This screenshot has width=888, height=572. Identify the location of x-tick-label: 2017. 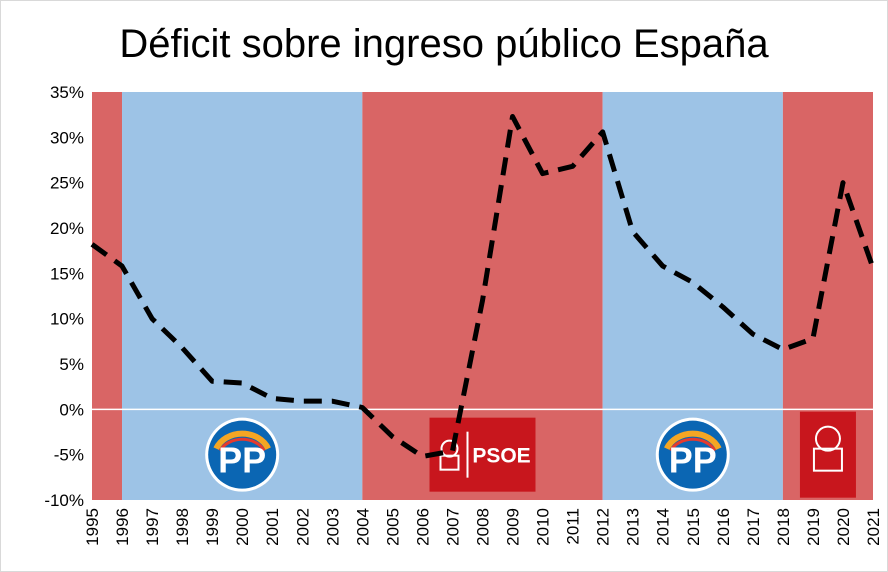
(753, 527).